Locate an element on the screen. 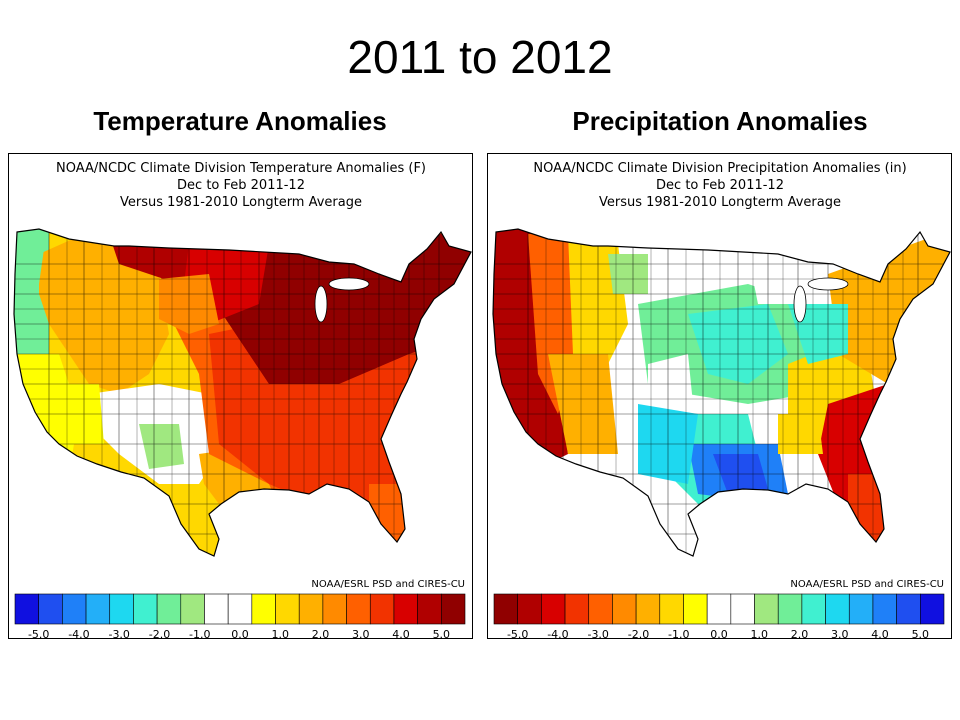  temperature-colorbar-ticks: -5.0 -4.0 -3.0 -2.0 -1.0 0.0 1.0 2.0 3.0 4.0 5.0 is located at coordinates (239, 633).